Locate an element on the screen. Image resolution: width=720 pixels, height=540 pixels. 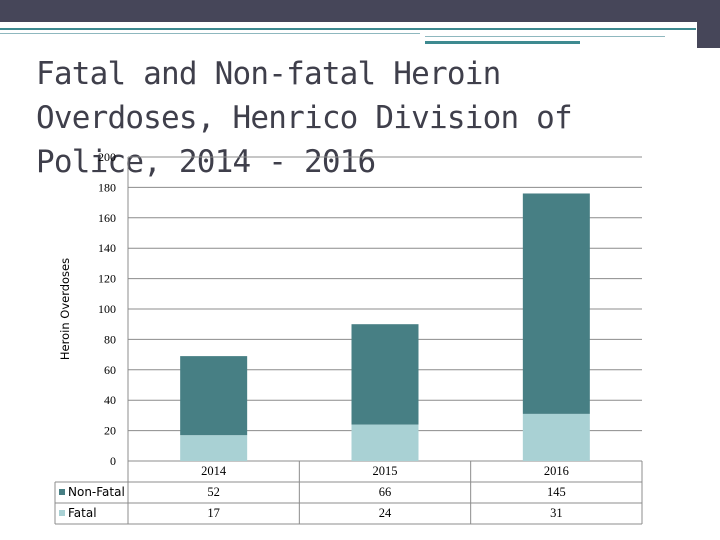
y-tick-label: 80 is located at coordinates (110, 339).